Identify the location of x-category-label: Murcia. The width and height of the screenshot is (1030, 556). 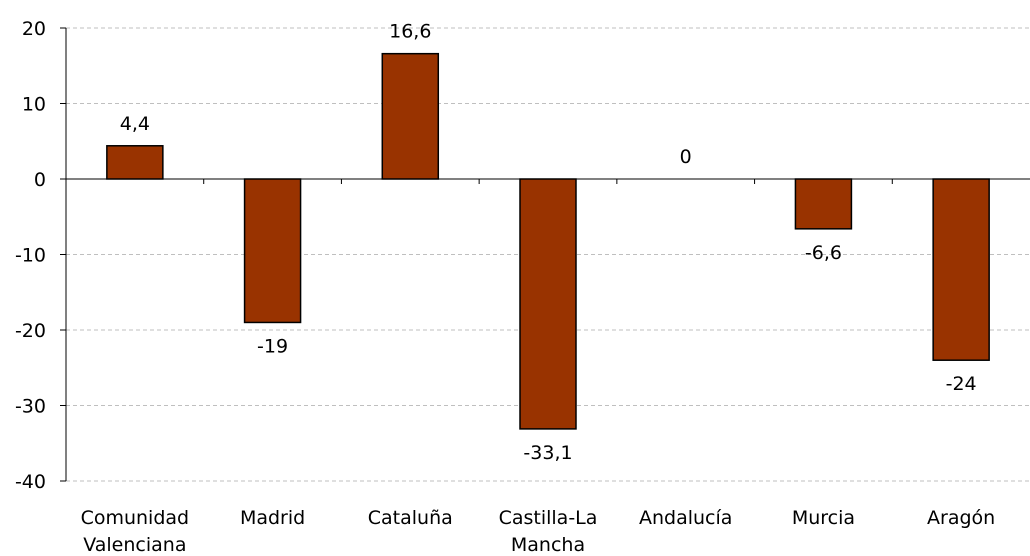
(823, 518).